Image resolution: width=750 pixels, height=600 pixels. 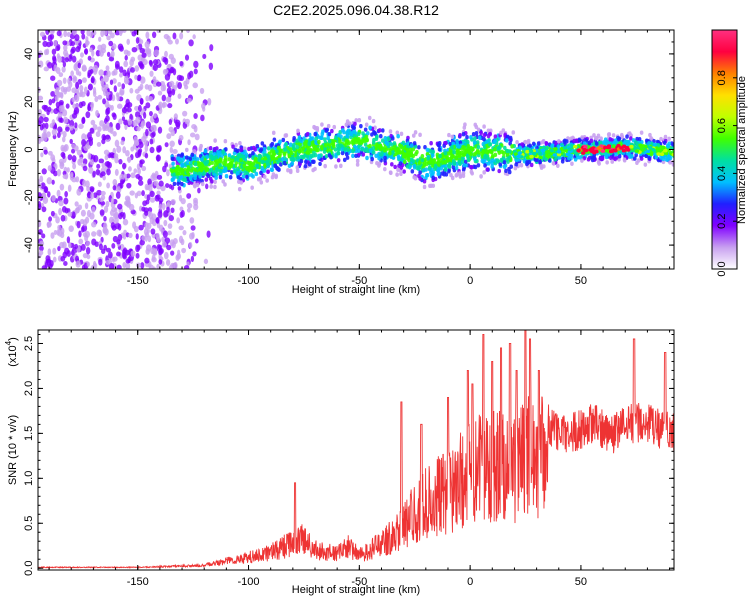 What do you see at coordinates (726, 173) in the screenshot?
I see `colorbar-ticks: 0.0 0.2 0.4 0.6 0.8` at bounding box center [726, 173].